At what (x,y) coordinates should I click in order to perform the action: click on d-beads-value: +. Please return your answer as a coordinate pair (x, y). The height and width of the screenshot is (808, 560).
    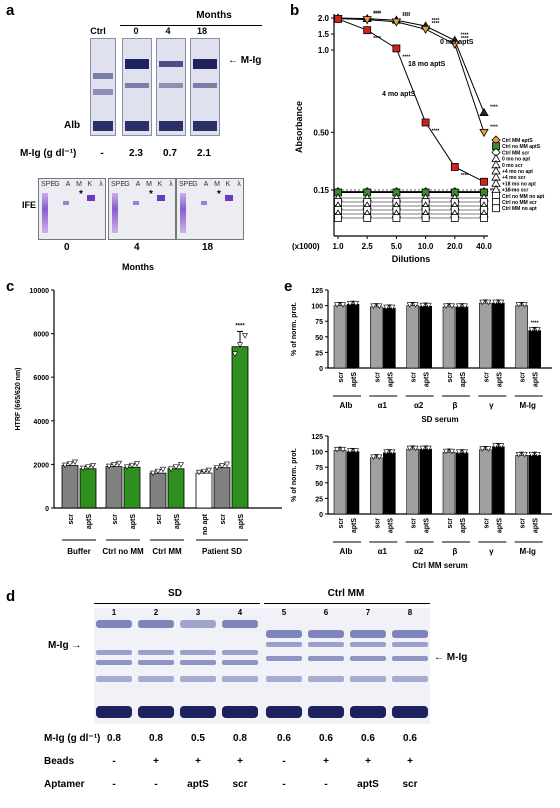
    Looking at the image, I should click on (410, 761).